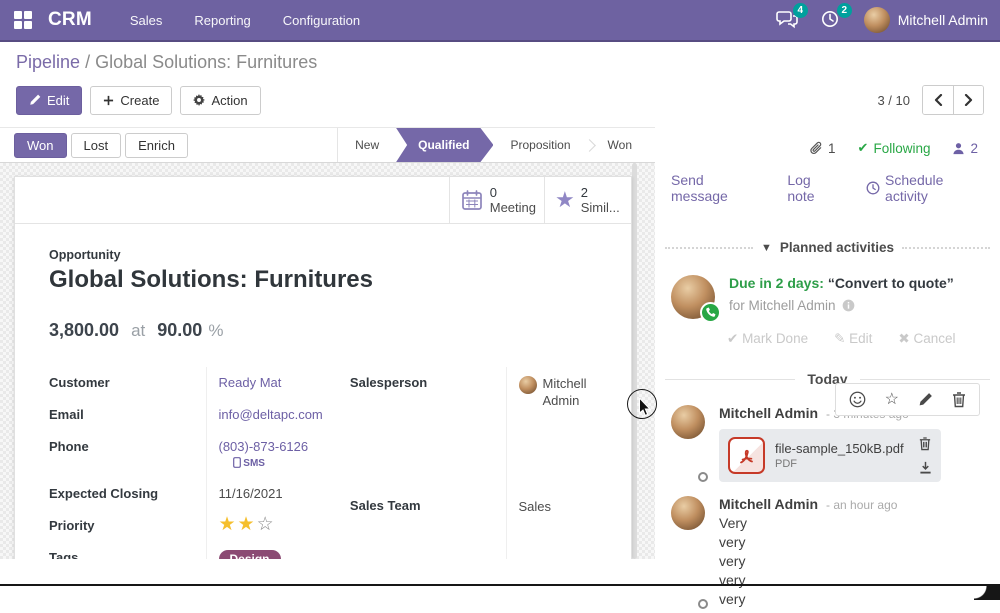 This screenshot has height=613, width=1000. I want to click on pdf-file-icon, so click(746, 455).